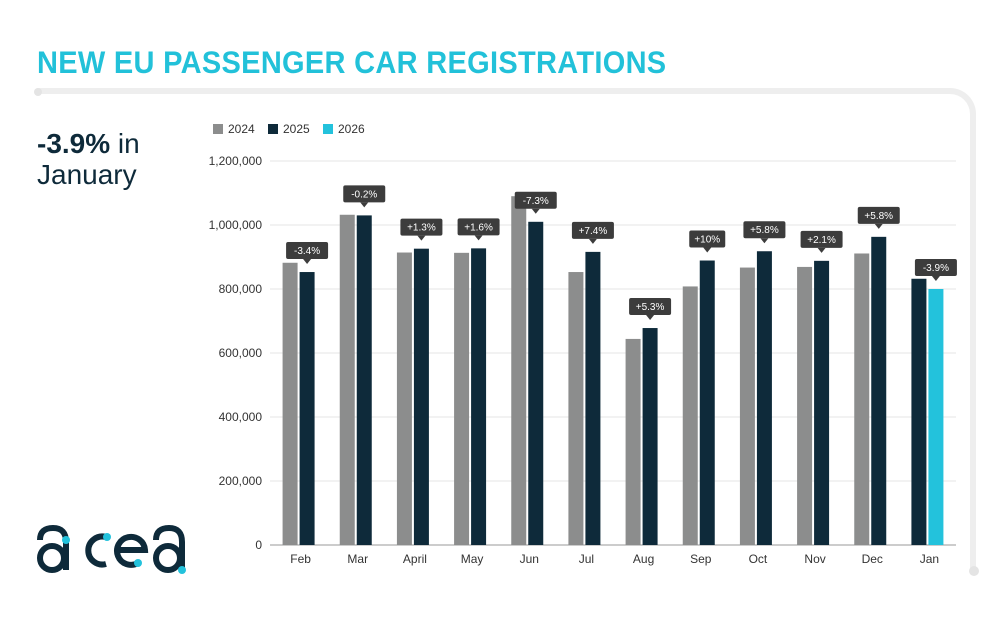 This screenshot has width=990, height=618. I want to click on bar-2024-oct, so click(747, 406).